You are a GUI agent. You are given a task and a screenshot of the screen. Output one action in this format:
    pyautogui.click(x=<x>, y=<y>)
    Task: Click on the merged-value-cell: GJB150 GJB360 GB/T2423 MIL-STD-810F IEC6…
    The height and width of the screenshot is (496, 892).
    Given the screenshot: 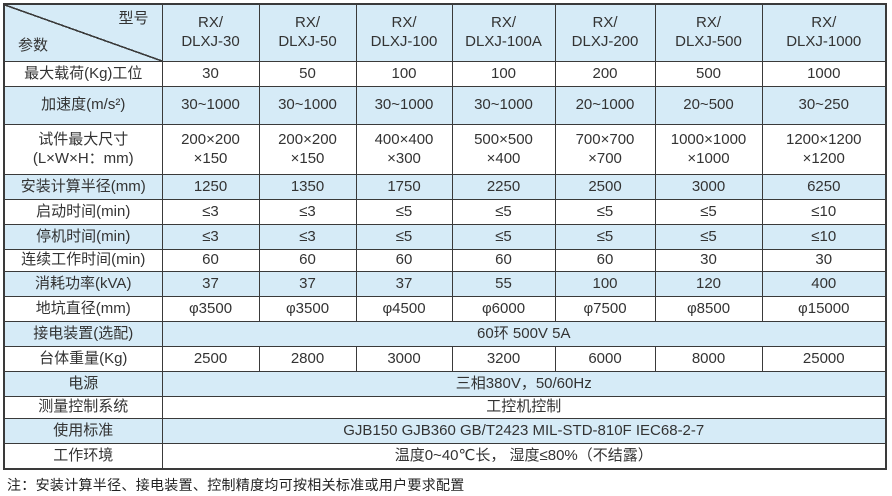 What is the action you would take?
    pyautogui.click(x=524, y=431)
    